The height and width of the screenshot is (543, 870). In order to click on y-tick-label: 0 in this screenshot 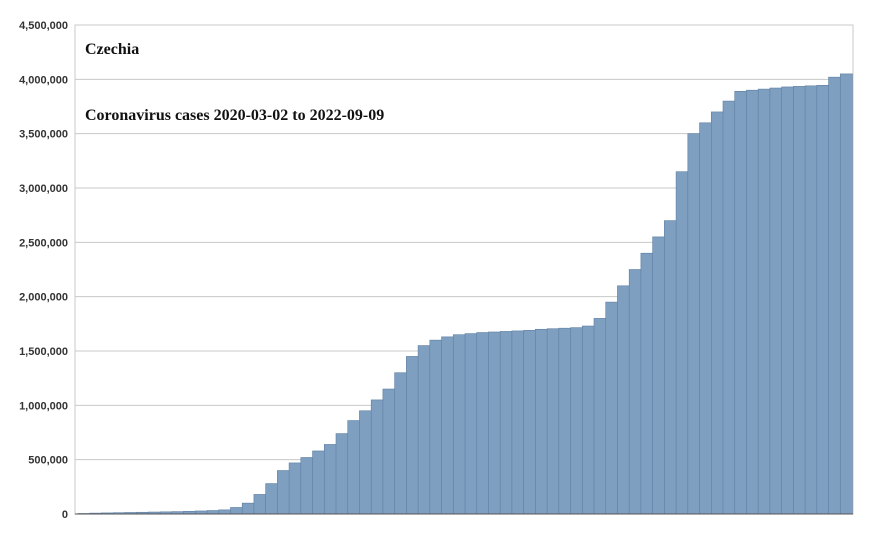, I will do `click(65, 515)`.